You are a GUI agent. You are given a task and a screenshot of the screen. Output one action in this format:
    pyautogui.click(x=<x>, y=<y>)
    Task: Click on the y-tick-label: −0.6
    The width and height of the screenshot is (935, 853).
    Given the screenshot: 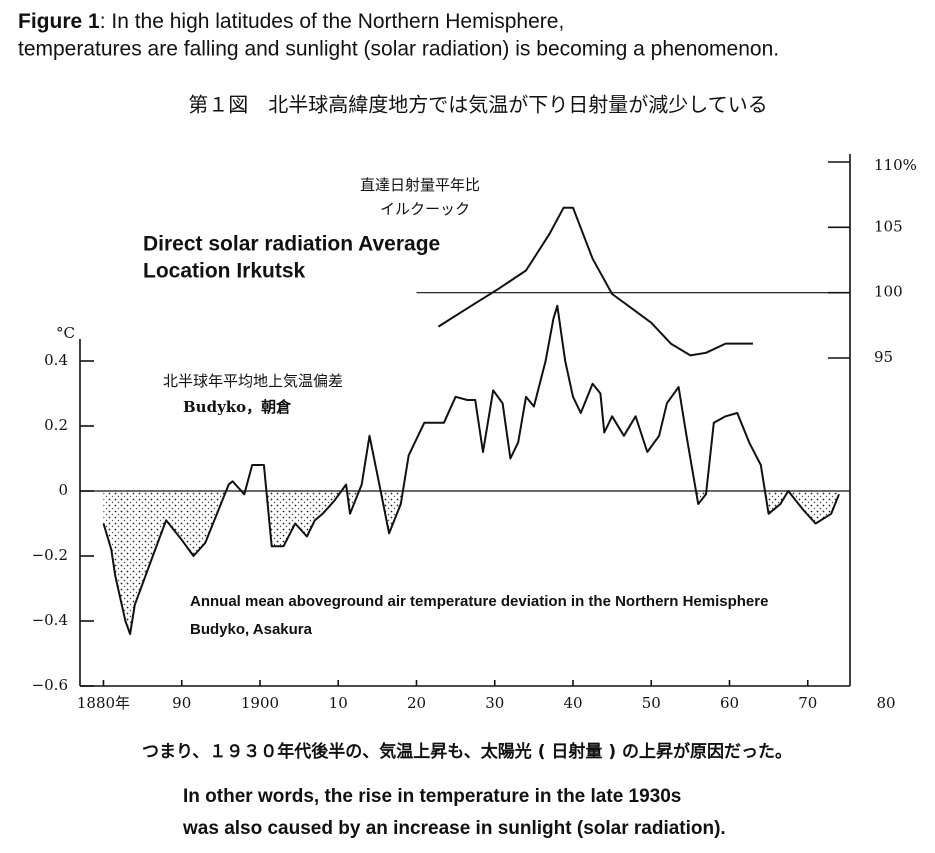 What is the action you would take?
    pyautogui.click(x=50, y=685)
    